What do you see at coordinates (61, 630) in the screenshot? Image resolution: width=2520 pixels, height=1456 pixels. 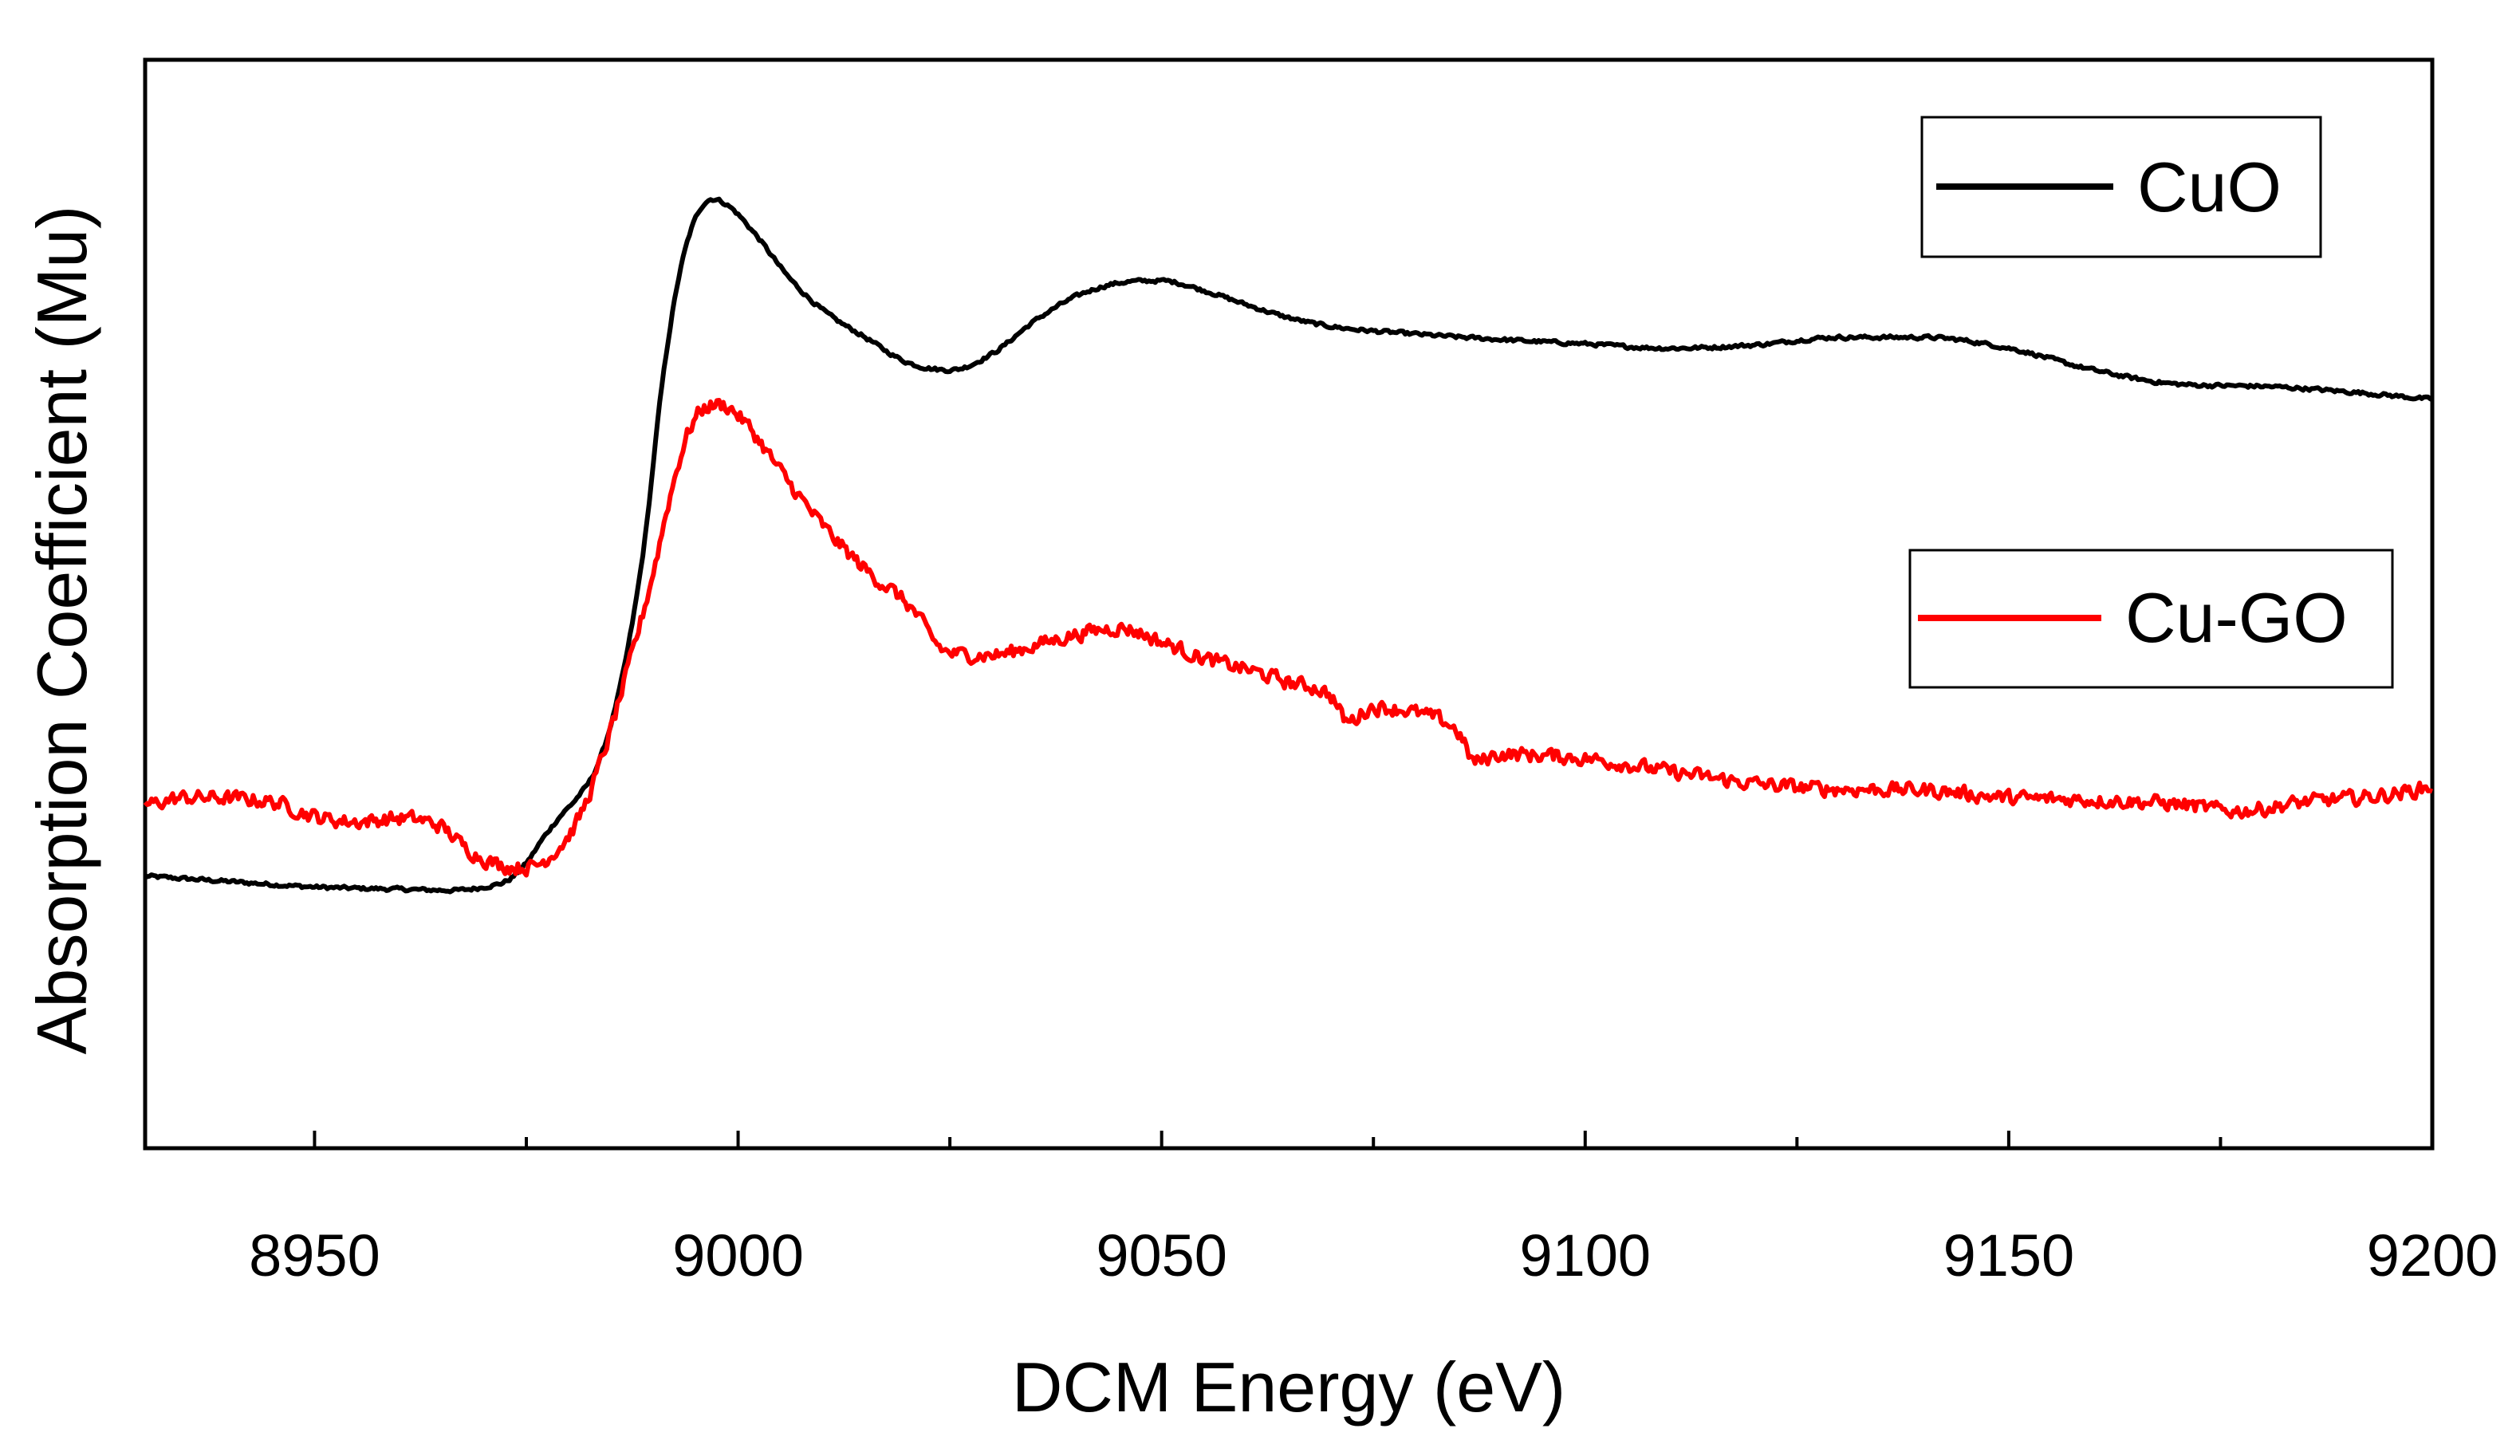 I see `y-axis-title: Absorption Coefficient (Mu)` at bounding box center [61, 630].